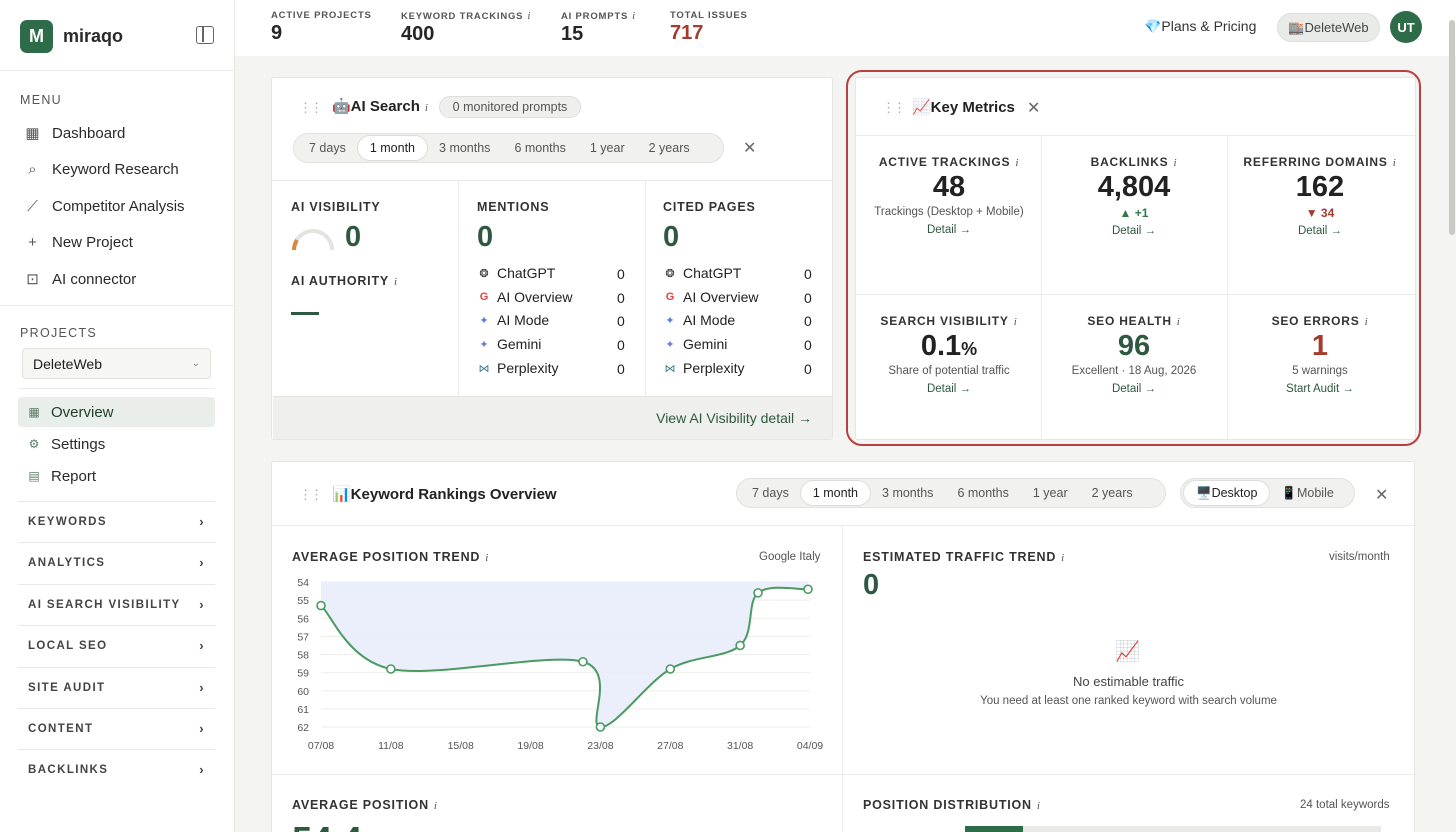 The height and width of the screenshot is (832, 1456). Describe the element at coordinates (68, 363) in the screenshot. I see `project-select-value: DeleteWeb` at that location.